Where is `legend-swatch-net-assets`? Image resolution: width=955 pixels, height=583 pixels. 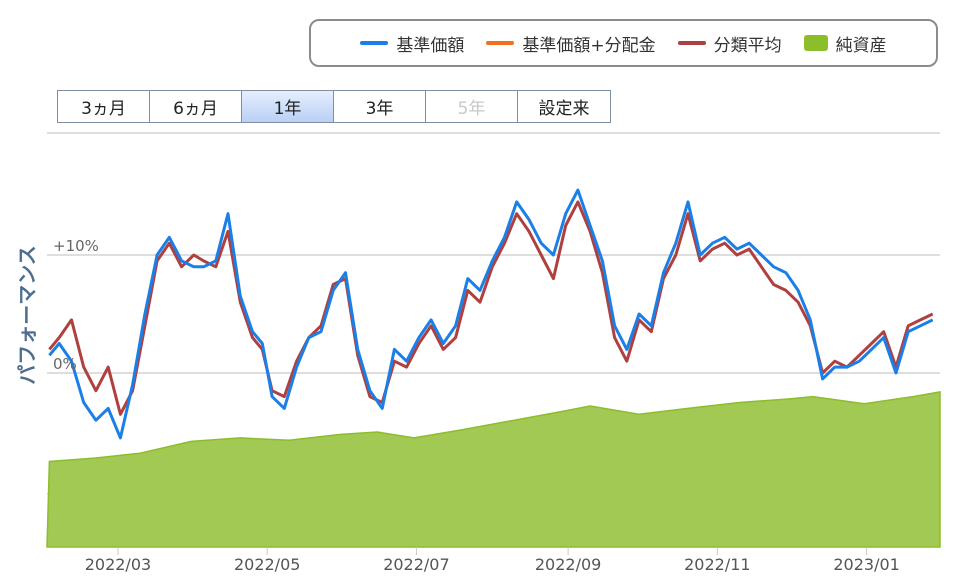
legend-swatch-net-assets is located at coordinates (815, 43).